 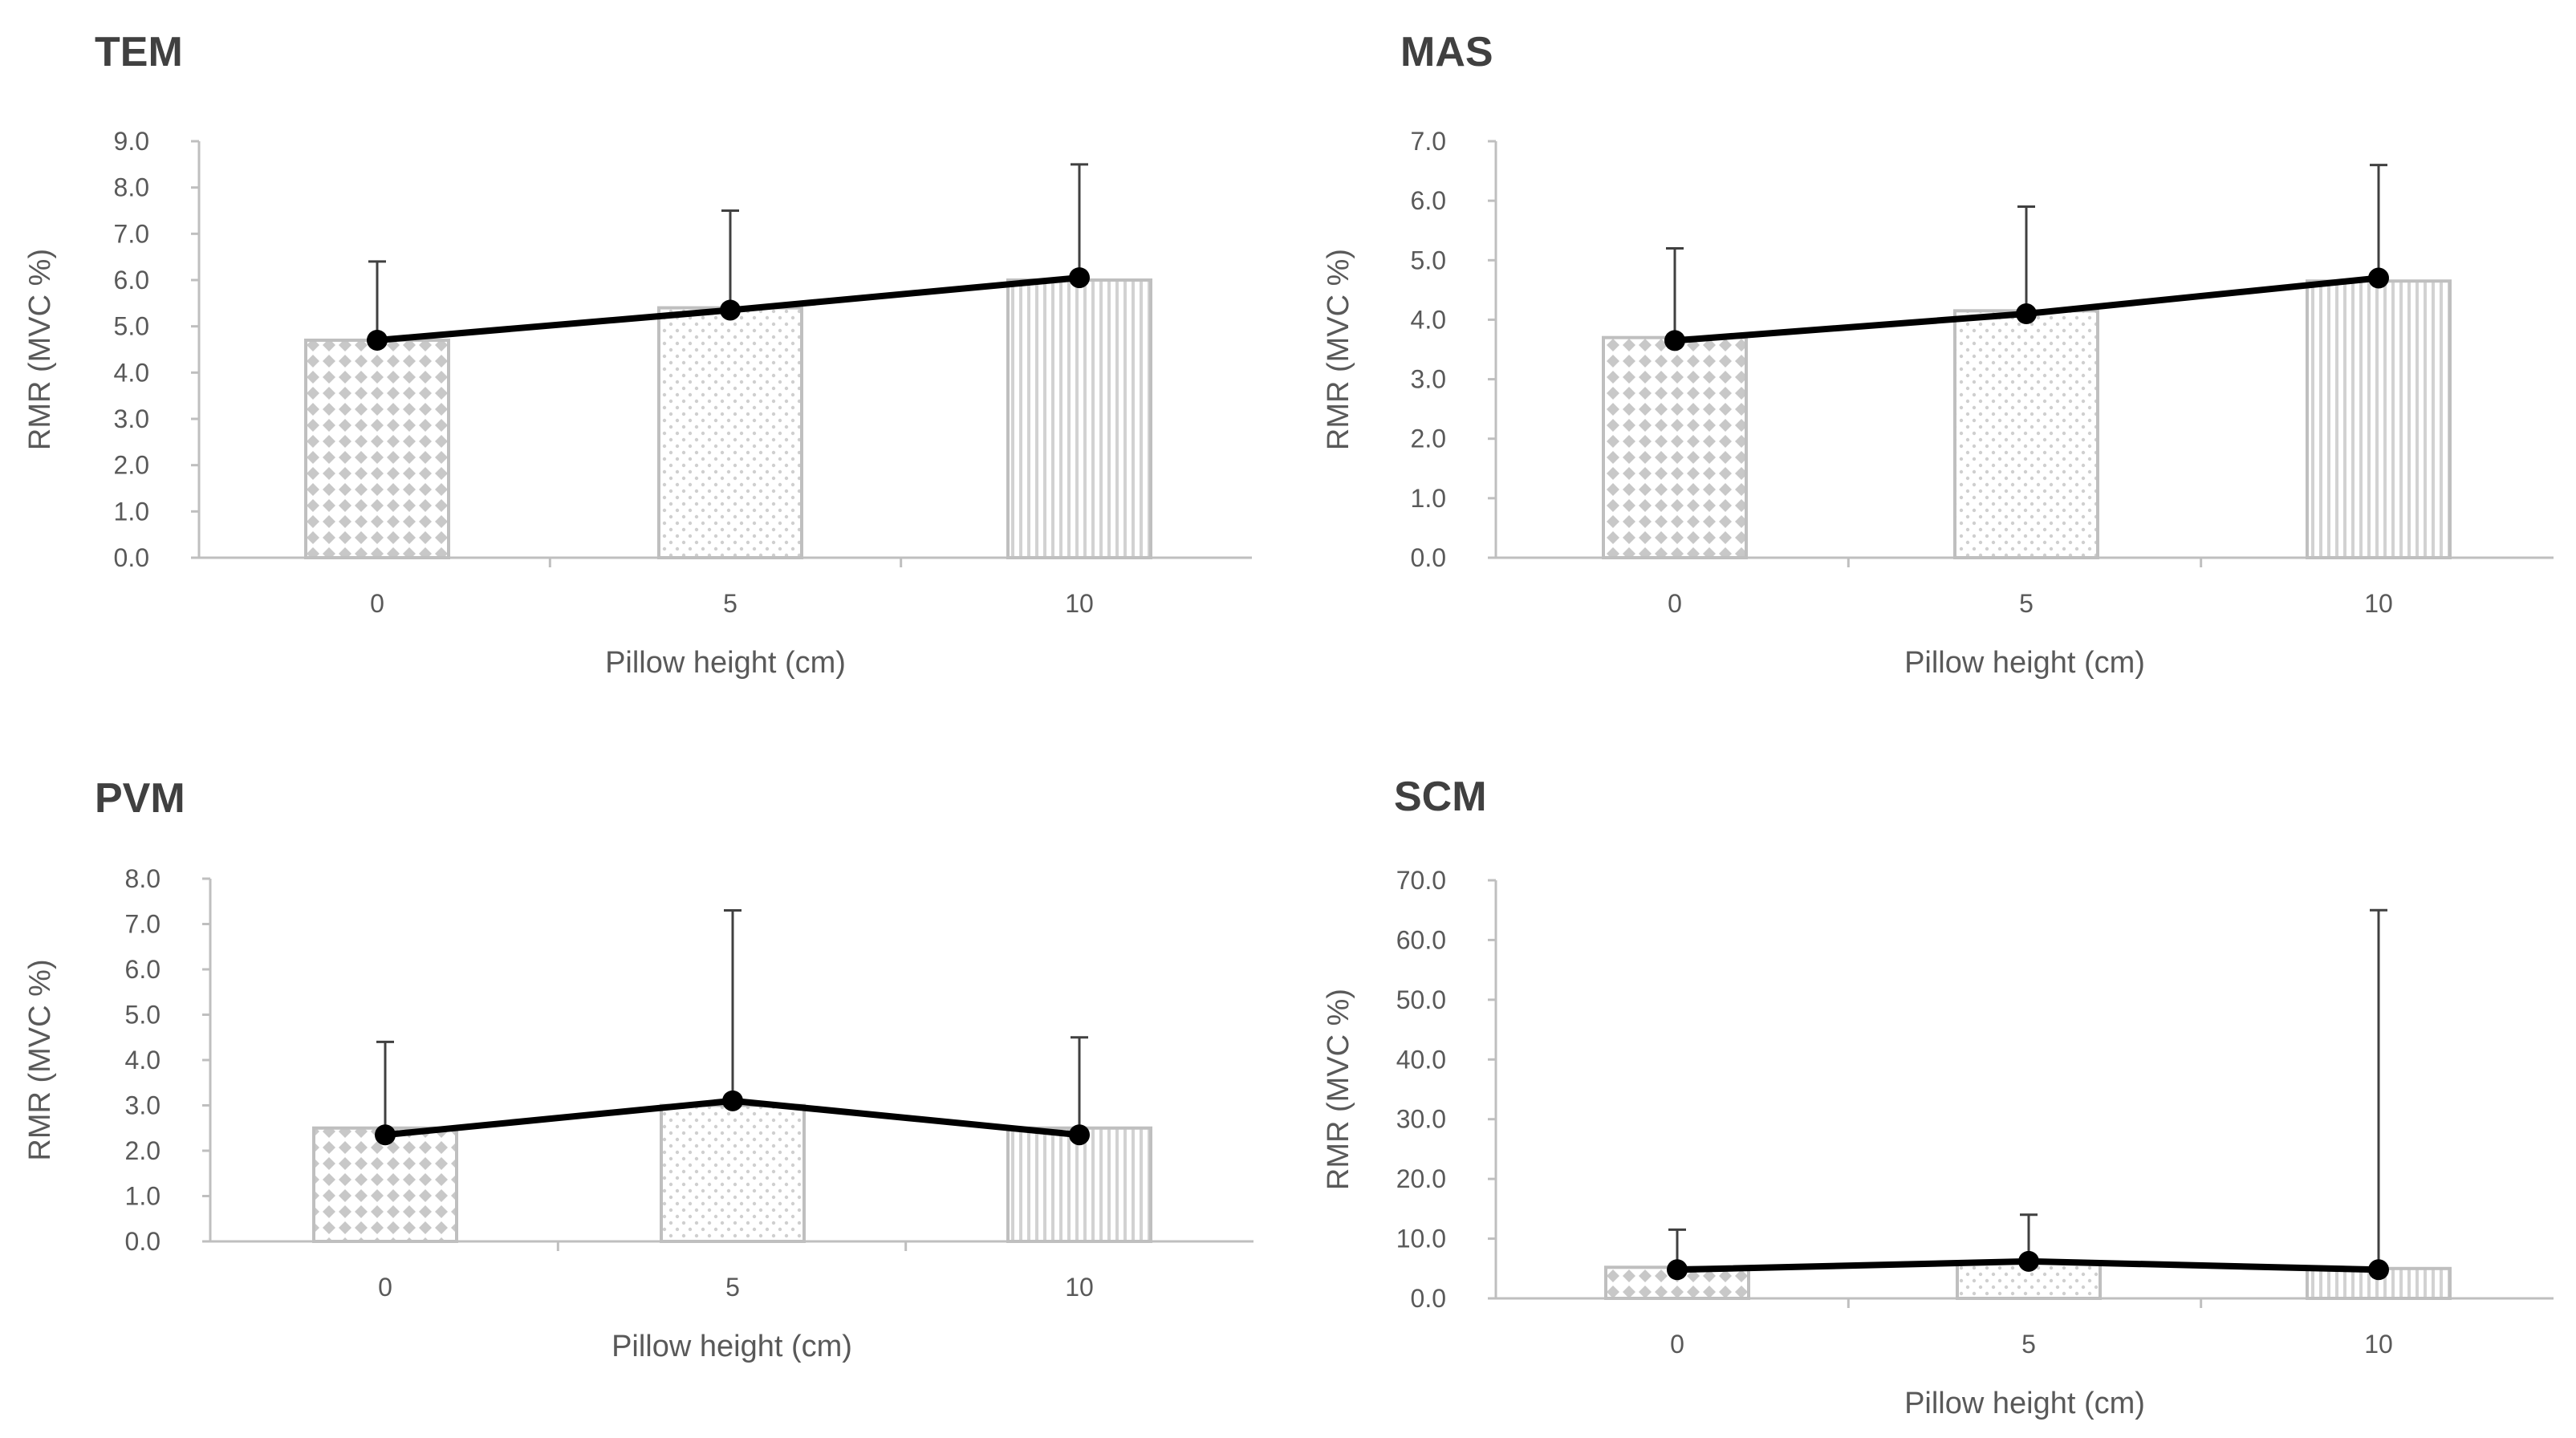 What do you see at coordinates (1421, 999) in the screenshot?
I see `y-tick-label: 50.0` at bounding box center [1421, 999].